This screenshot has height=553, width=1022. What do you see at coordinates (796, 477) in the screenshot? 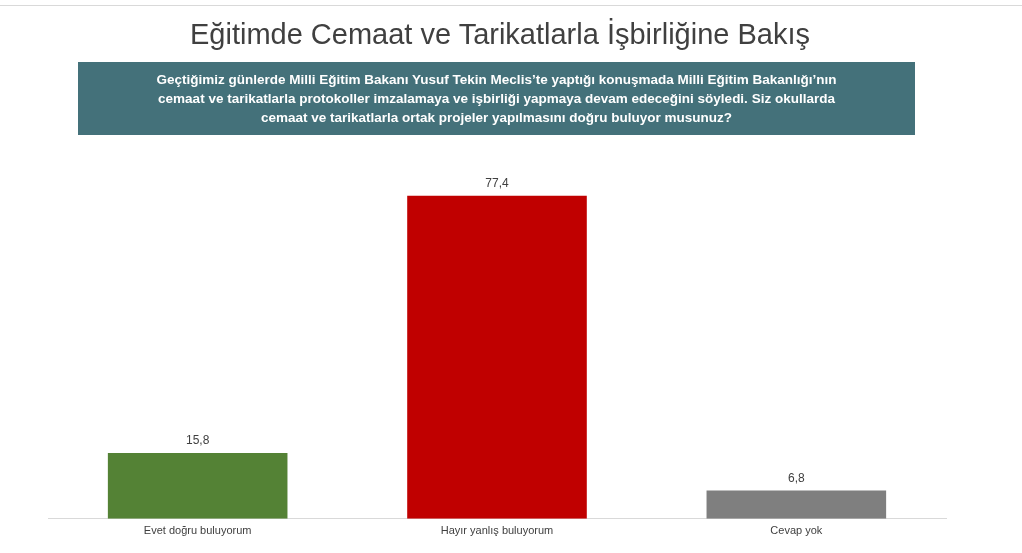
I see `data-label: 6,8` at bounding box center [796, 477].